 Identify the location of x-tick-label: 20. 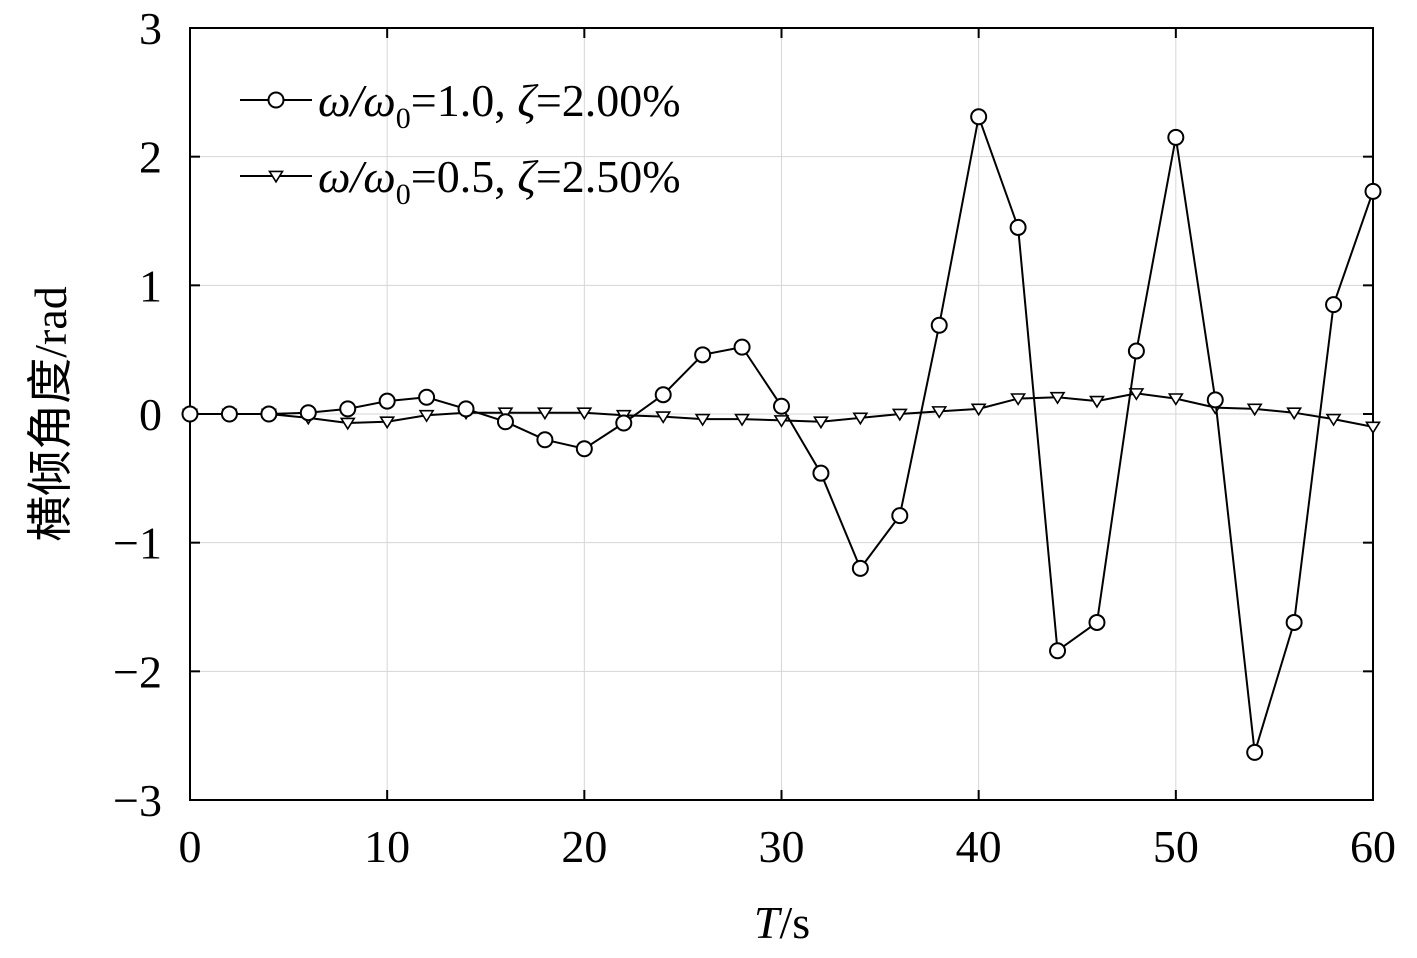
(584, 846).